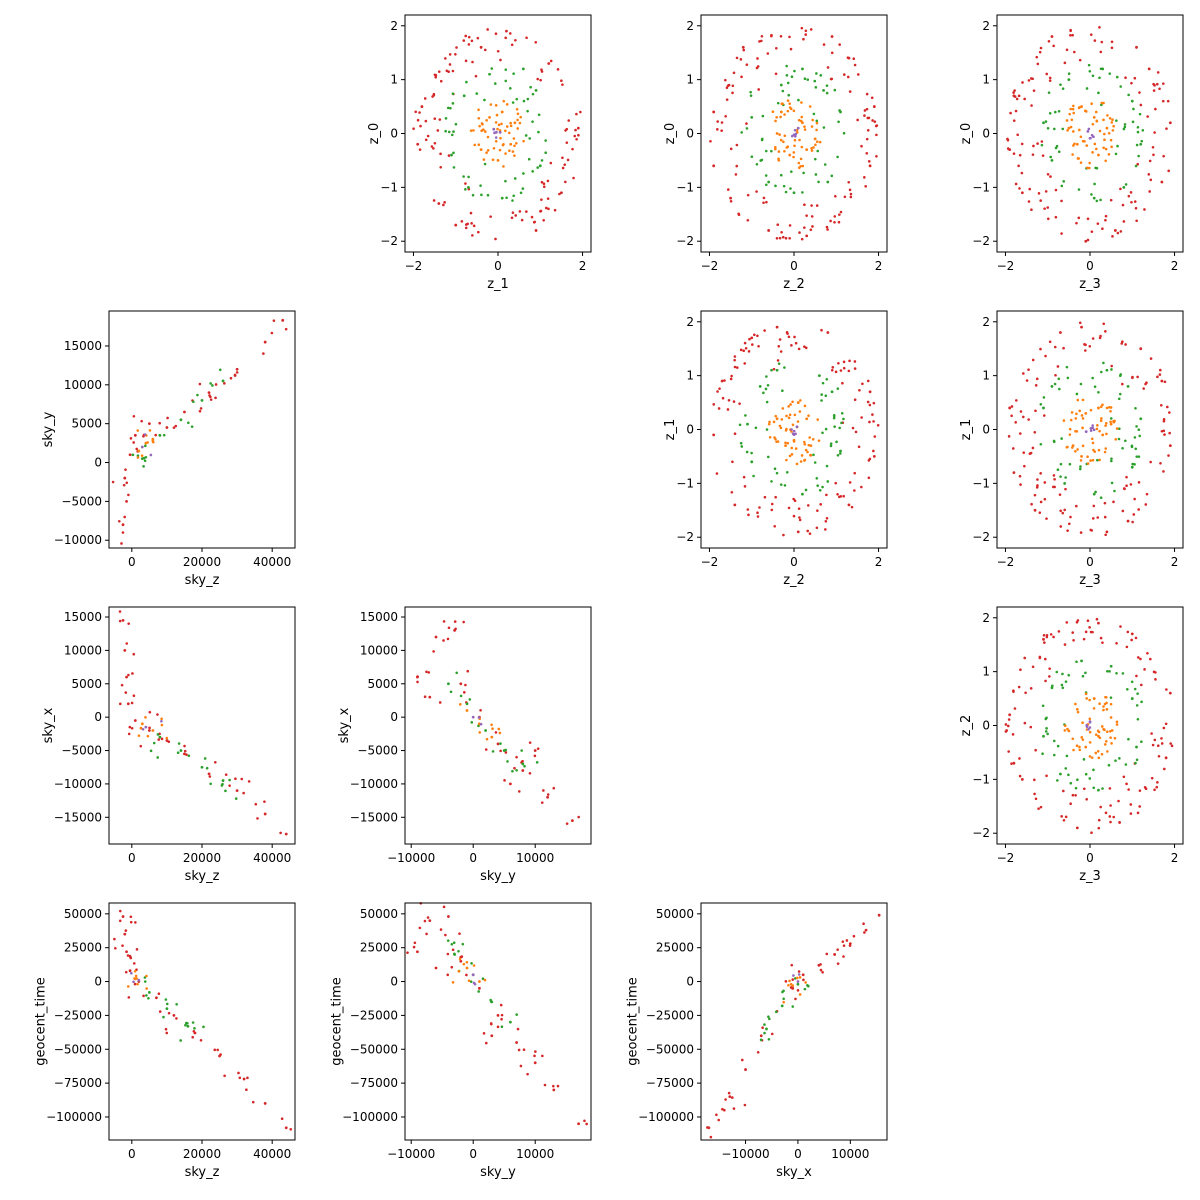 The image size is (1200, 1200). What do you see at coordinates (86, 424) in the screenshot?
I see `y-tick-label: 5000` at bounding box center [86, 424].